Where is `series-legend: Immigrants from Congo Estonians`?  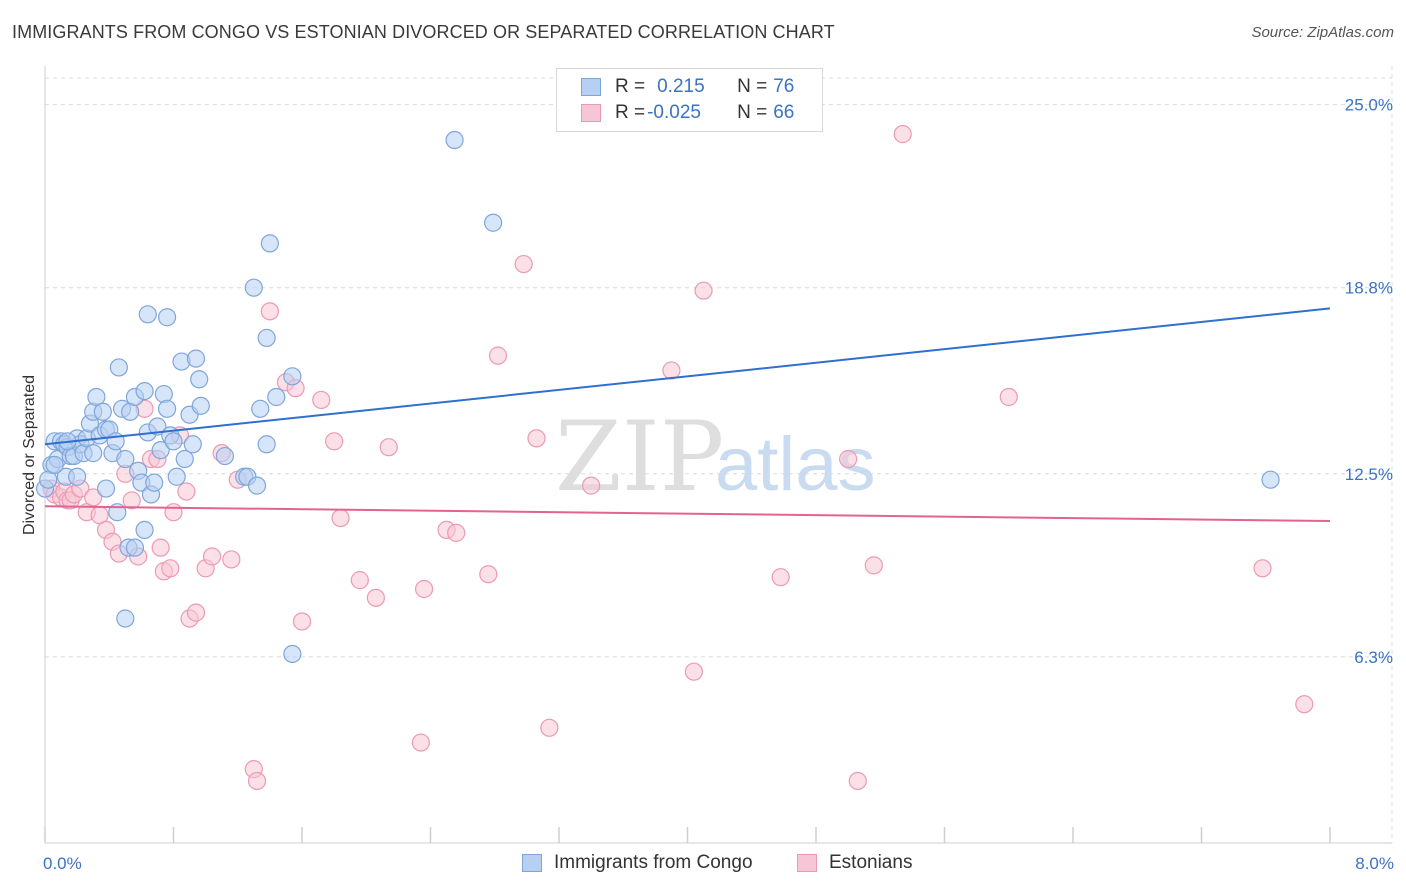
series-legend: Immigrants from Congo Estonians is located at coordinates (703, 865).